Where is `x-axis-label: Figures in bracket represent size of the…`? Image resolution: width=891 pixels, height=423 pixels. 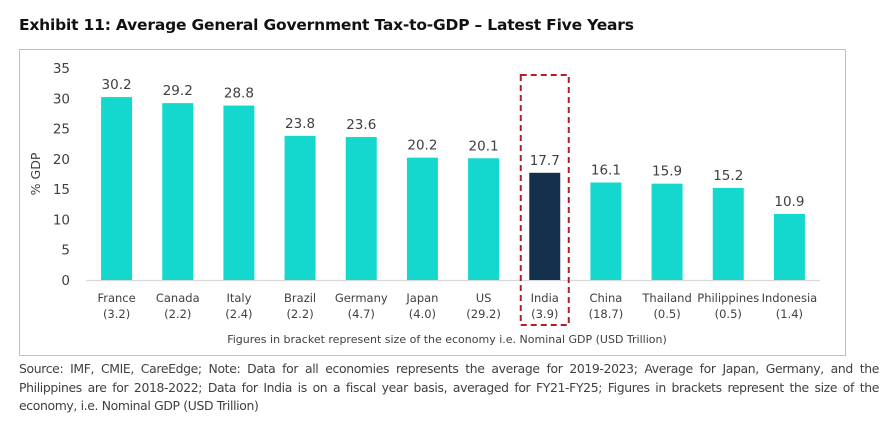
x-axis-label: Figures in bracket represent size of the… is located at coordinates (447, 339).